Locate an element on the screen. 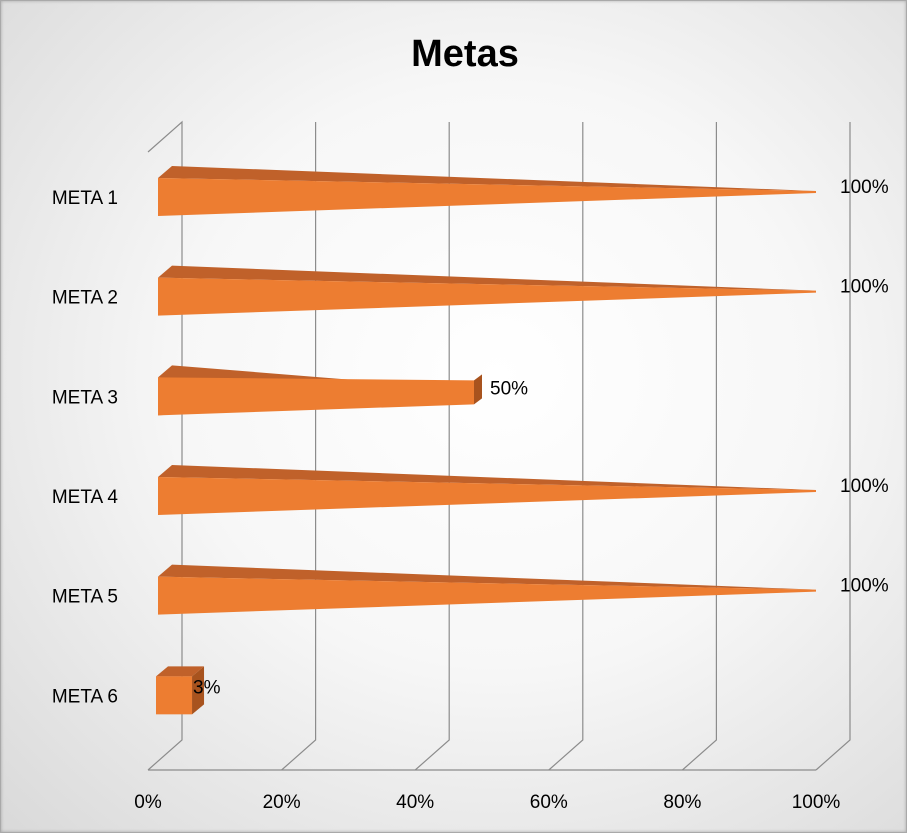 Image resolution: width=907 pixels, height=833 pixels. category-label: META 6 is located at coordinates (85, 696).